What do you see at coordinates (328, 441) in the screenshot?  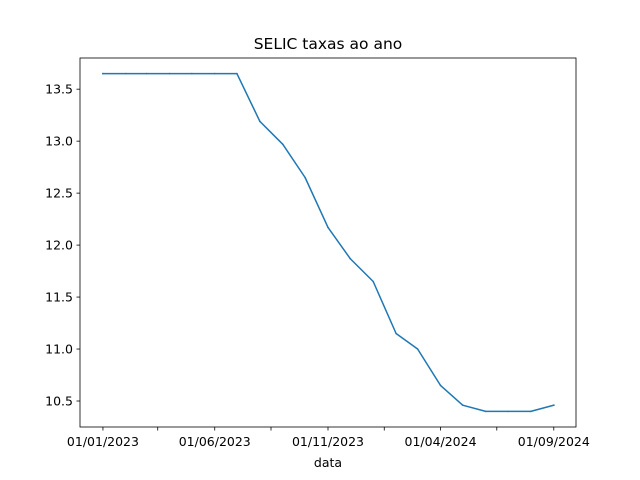 I see `x-tick-label: 01/11/2023` at bounding box center [328, 441].